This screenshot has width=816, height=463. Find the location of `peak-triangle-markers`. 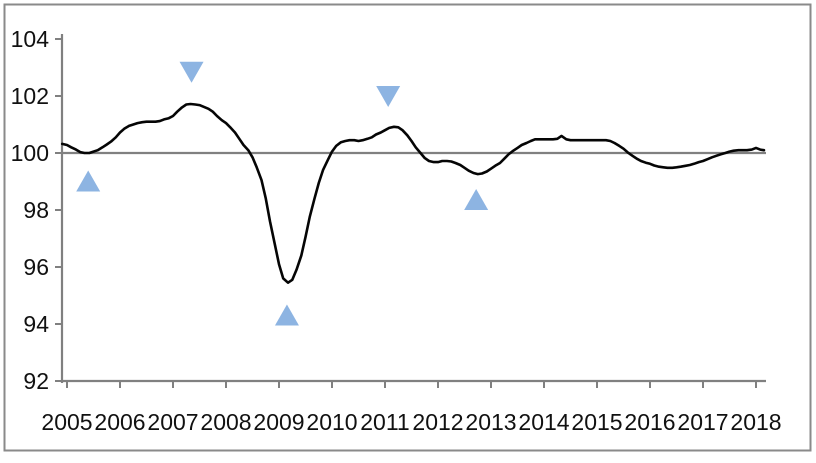

peak-triangle-markers is located at coordinates (290, 84).